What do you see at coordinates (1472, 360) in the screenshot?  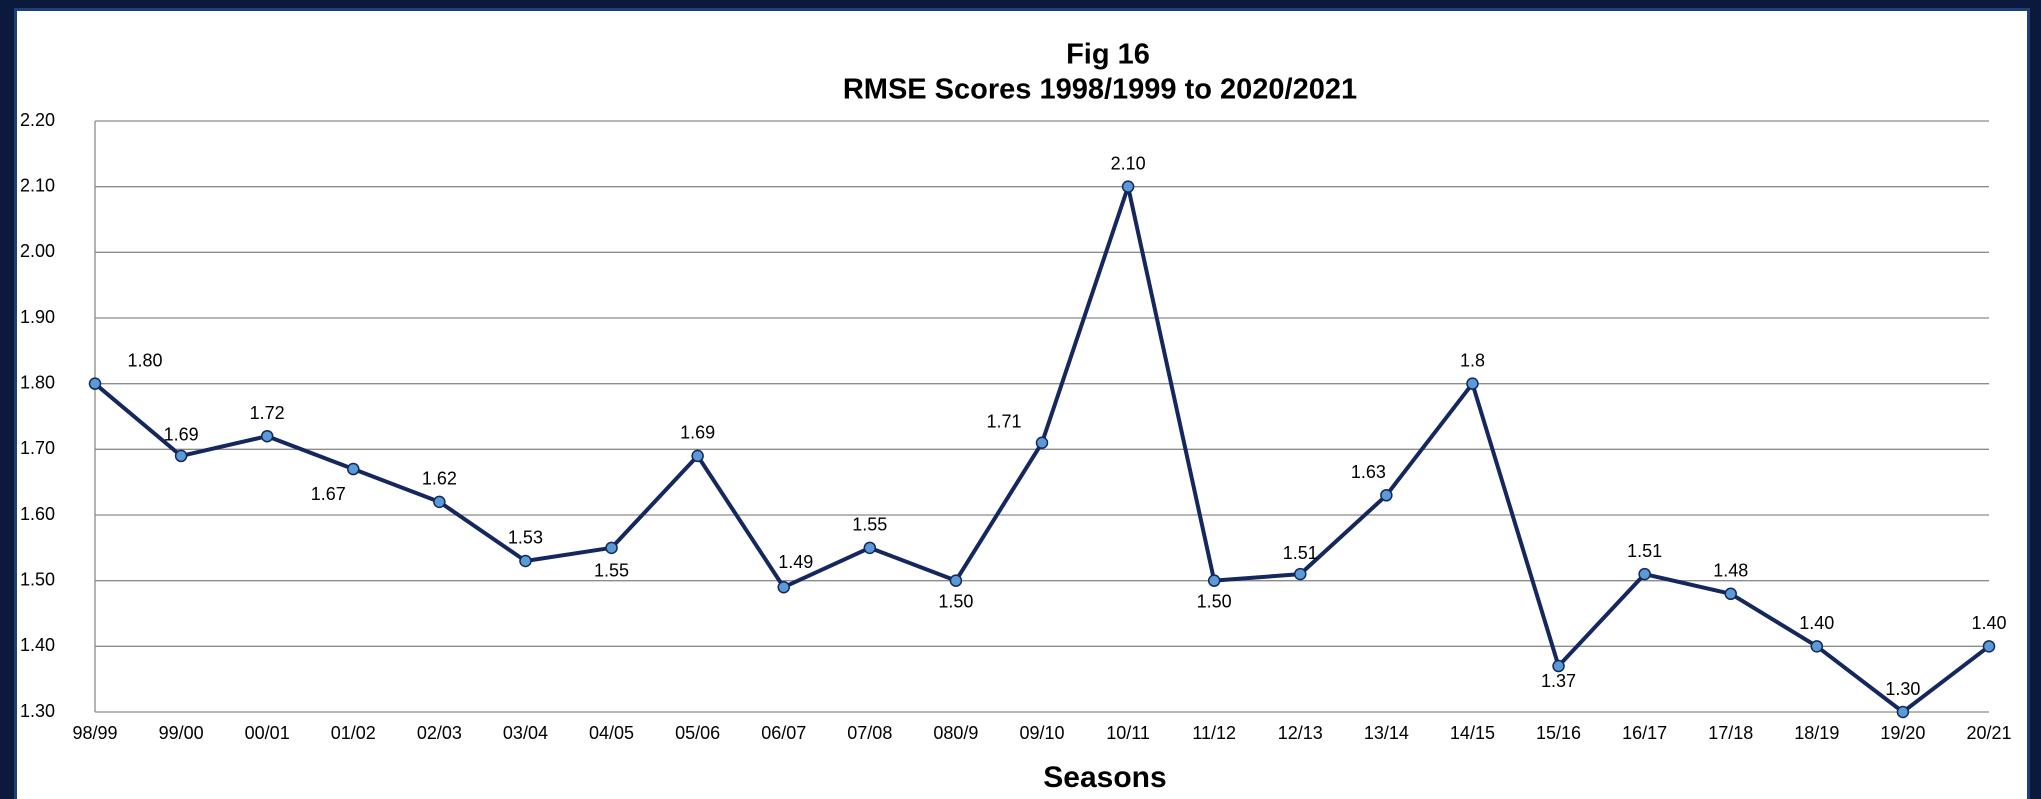 I see `data-label: 1.8` at bounding box center [1472, 360].